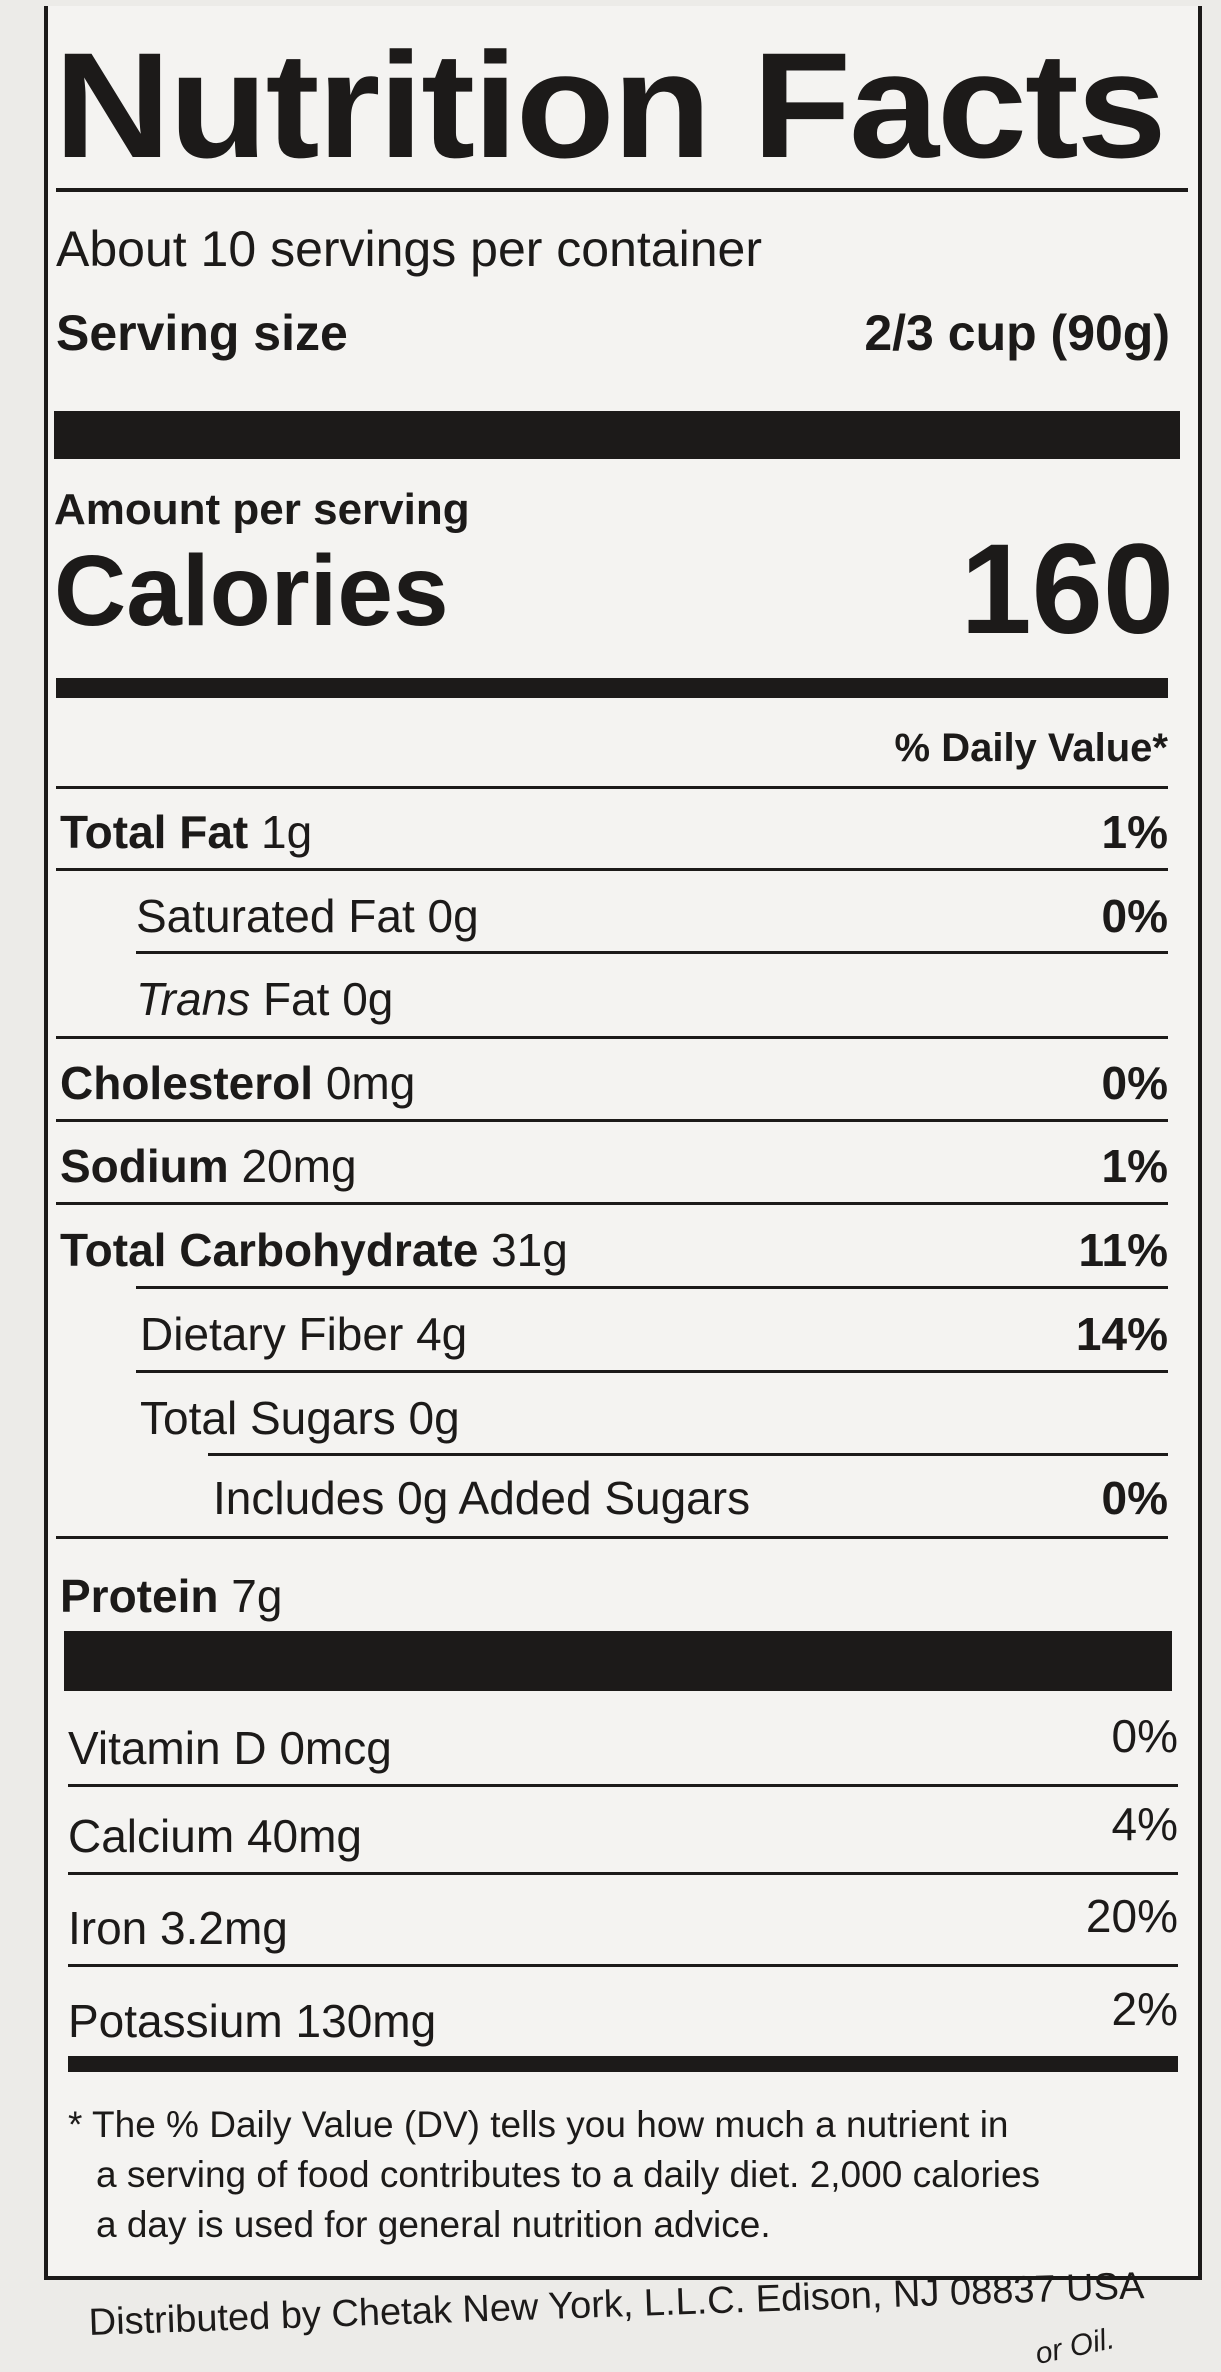  What do you see at coordinates (409, 249) in the screenshot?
I see `servings-per-container: About 10 servings per container` at bounding box center [409, 249].